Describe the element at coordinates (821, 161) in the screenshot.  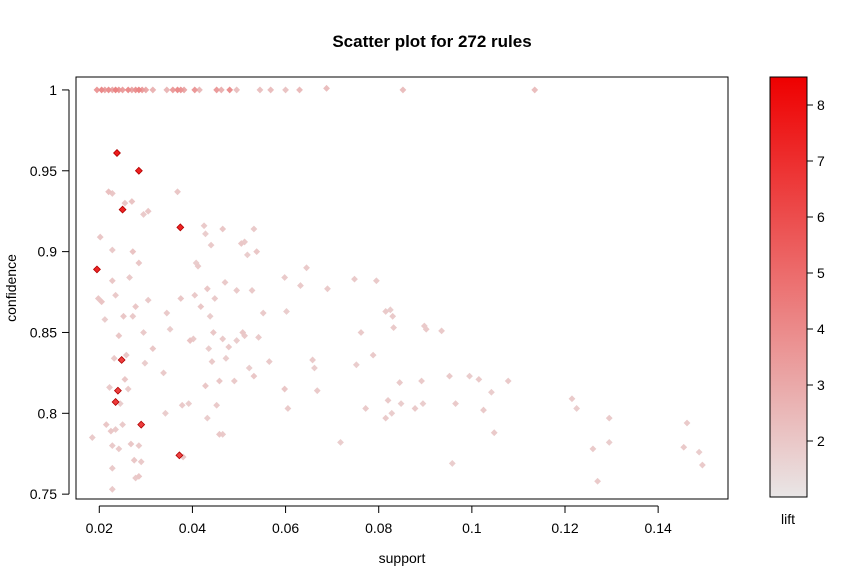
I see `color-scale-tick-label: 7` at that location.